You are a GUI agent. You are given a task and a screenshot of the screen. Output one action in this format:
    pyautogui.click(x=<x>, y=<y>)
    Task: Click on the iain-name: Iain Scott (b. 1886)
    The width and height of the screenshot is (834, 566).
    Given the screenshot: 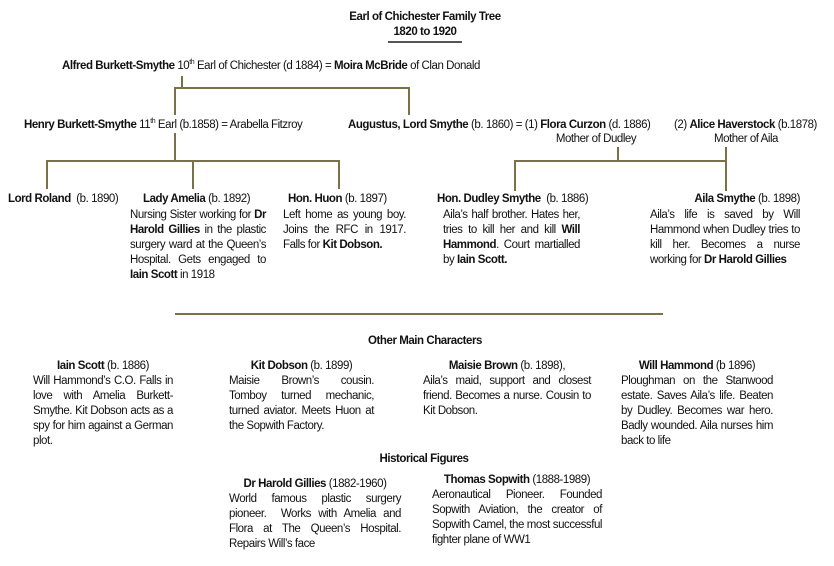 What is the action you would take?
    pyautogui.click(x=103, y=366)
    